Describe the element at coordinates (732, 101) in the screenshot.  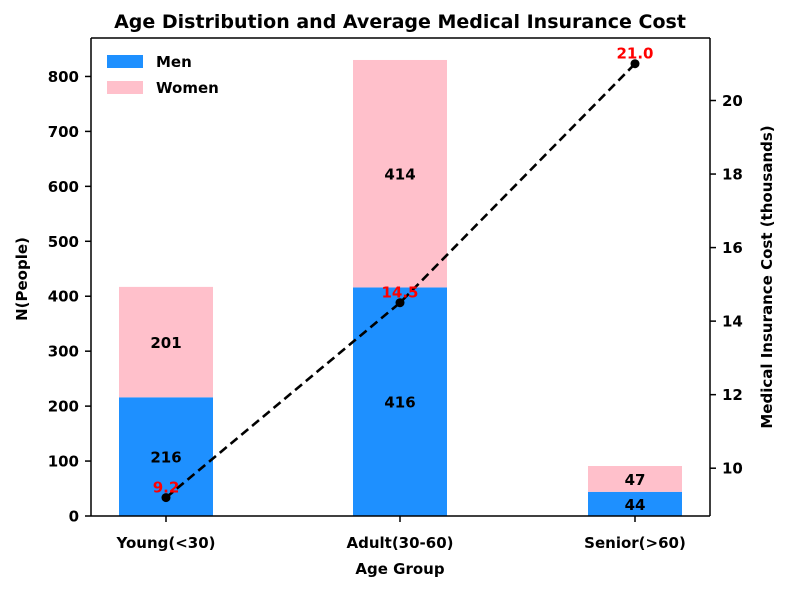
I see `y2-tick-label-5: 20` at that location.